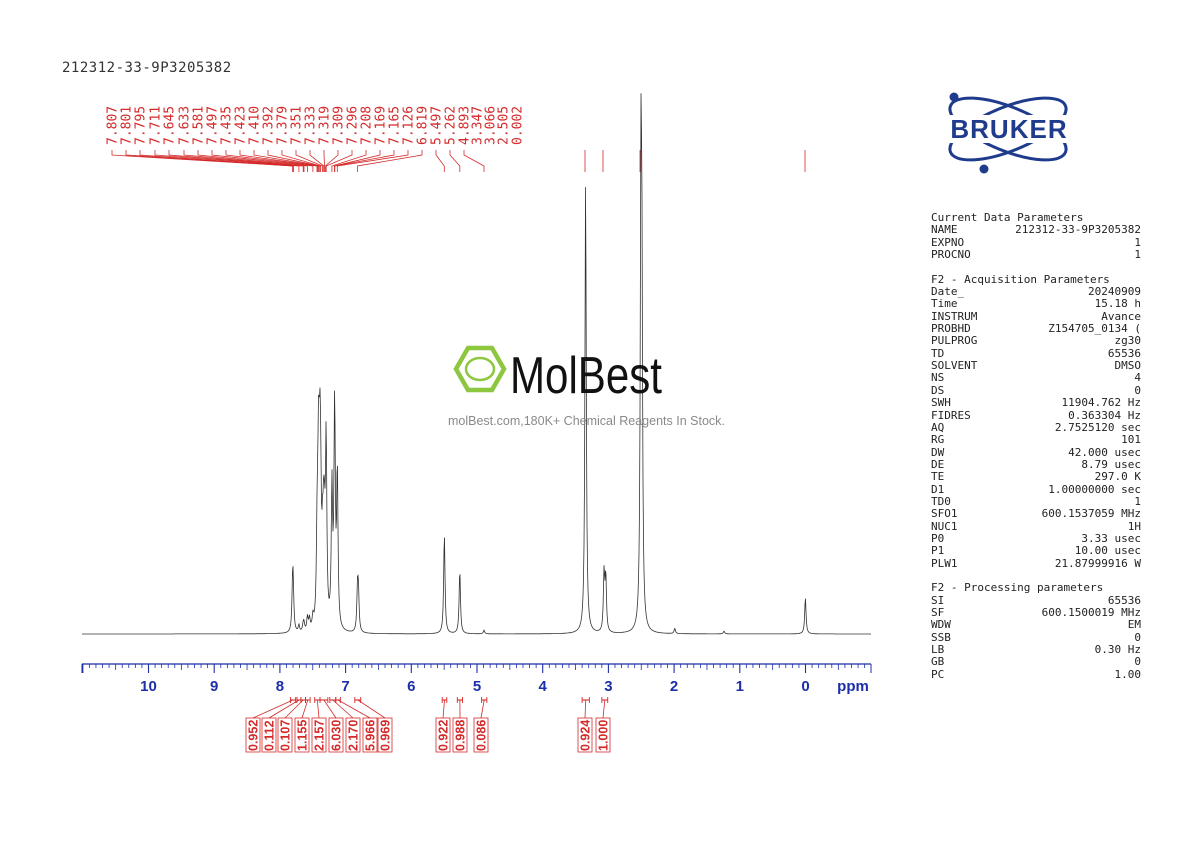  Describe the element at coordinates (320, 735) in the screenshot. I see `integral-value: 2.157` at that location.